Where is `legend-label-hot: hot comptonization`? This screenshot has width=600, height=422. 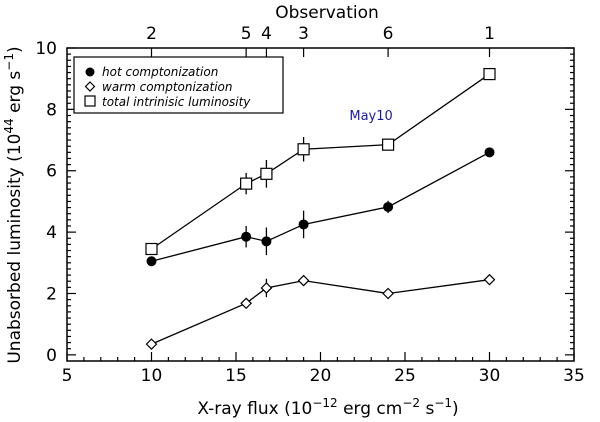 legend-label-hot: hot comptonization is located at coordinates (160, 72).